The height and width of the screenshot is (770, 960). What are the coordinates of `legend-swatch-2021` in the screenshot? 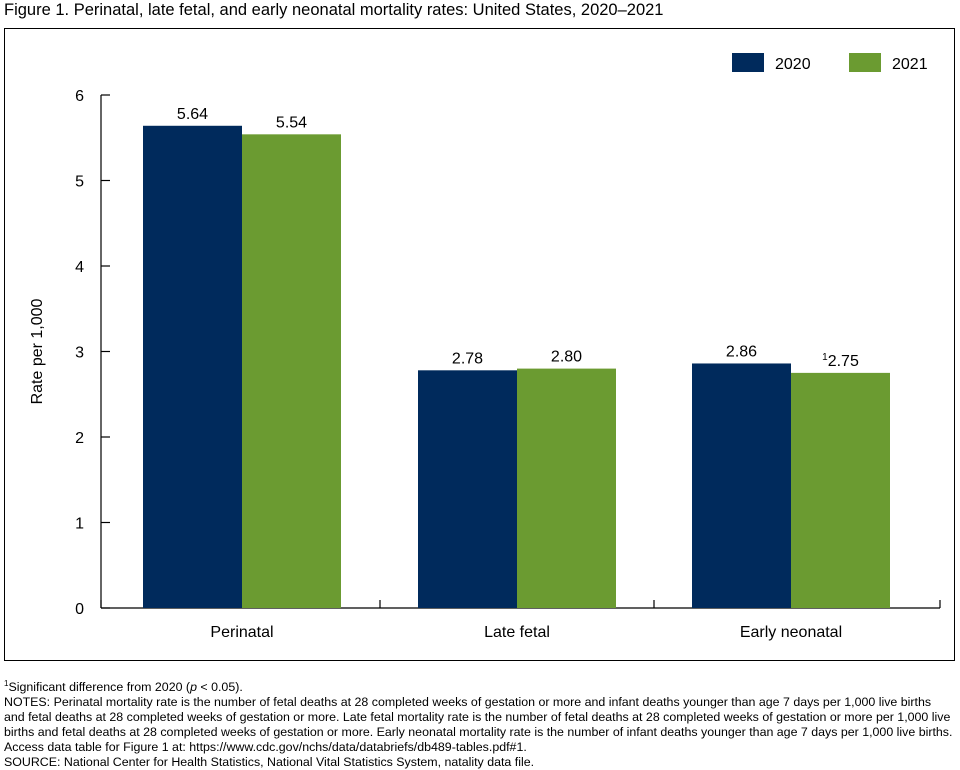 It's located at (865, 62).